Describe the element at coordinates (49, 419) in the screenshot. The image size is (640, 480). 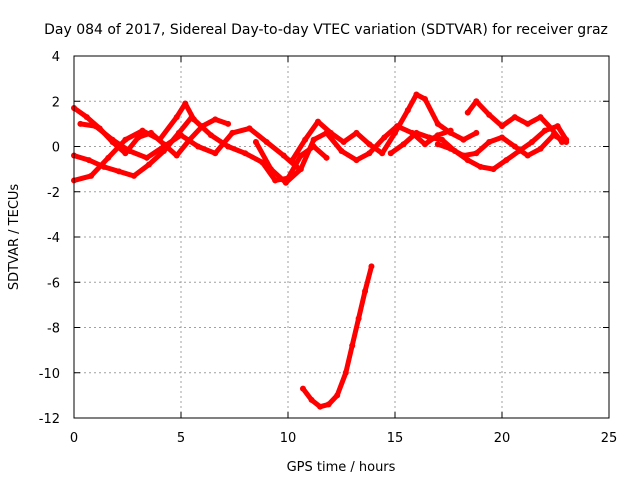
I see `y-tick-label: -12` at that location.